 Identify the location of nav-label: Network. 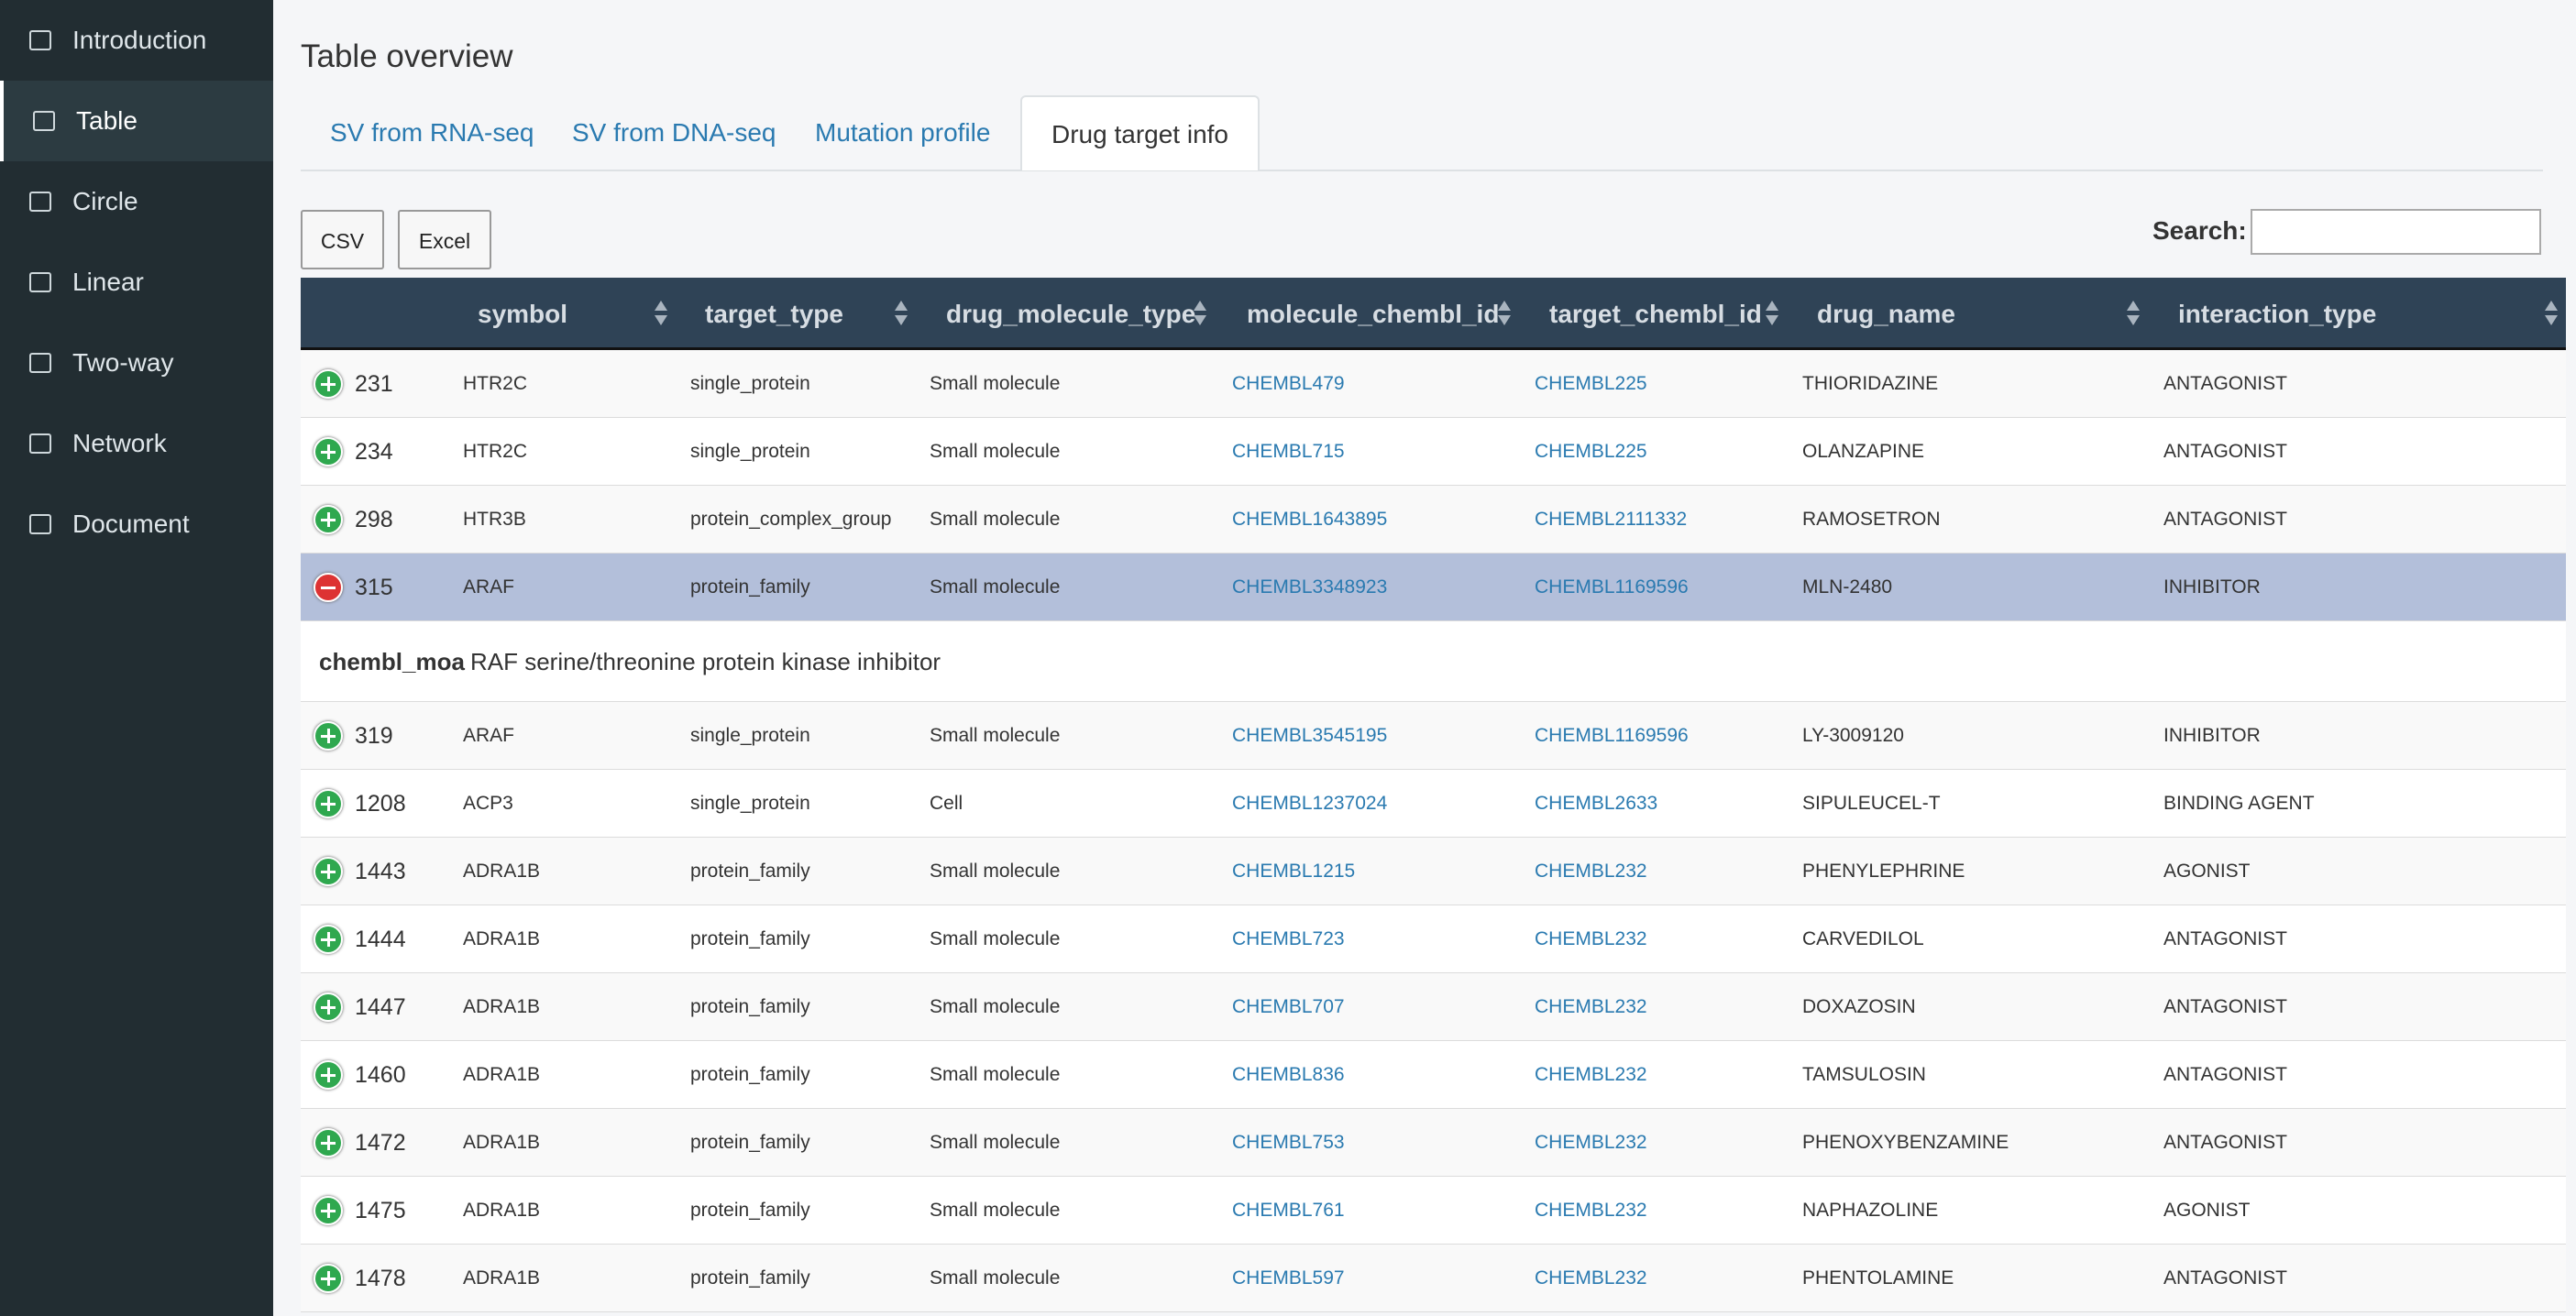
(119, 443).